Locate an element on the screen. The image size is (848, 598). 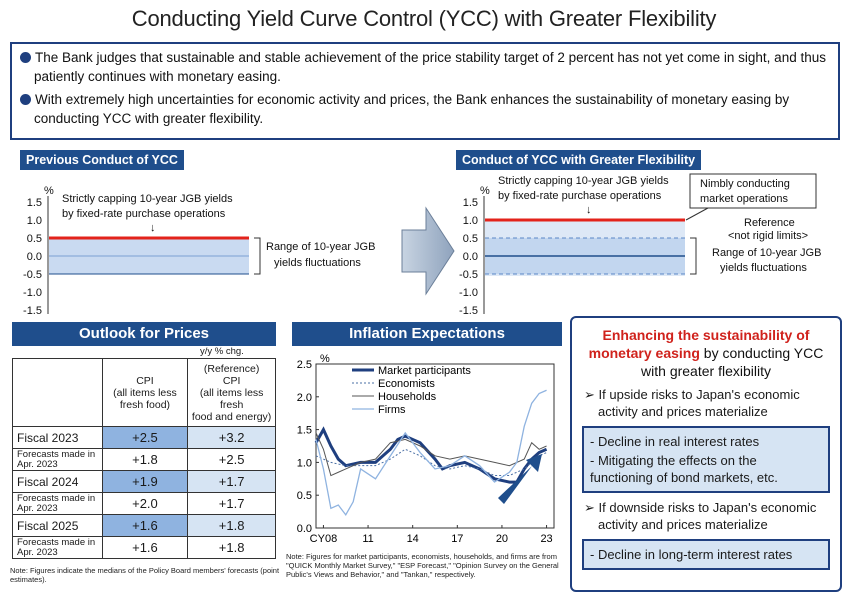
inflation-header: Inflation Expectations is located at coordinates (427, 334).